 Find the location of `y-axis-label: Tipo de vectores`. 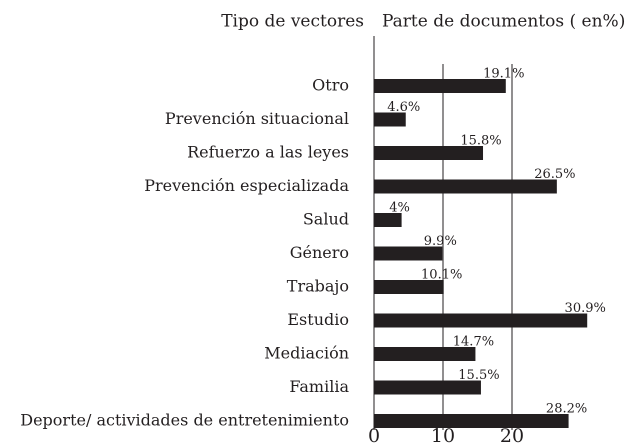

y-axis-label: Tipo de vectores is located at coordinates (292, 22).